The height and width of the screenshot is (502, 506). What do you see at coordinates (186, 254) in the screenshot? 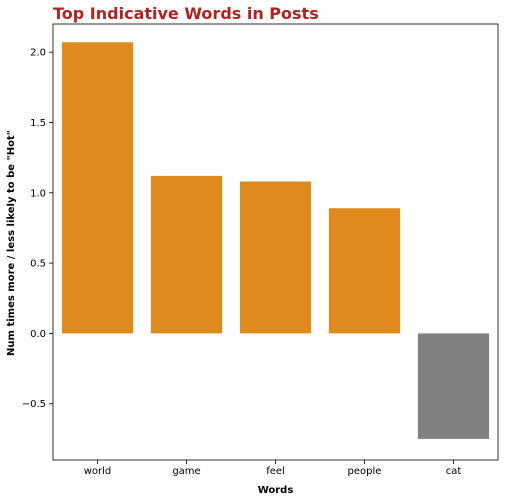
I see `bar-game` at bounding box center [186, 254].